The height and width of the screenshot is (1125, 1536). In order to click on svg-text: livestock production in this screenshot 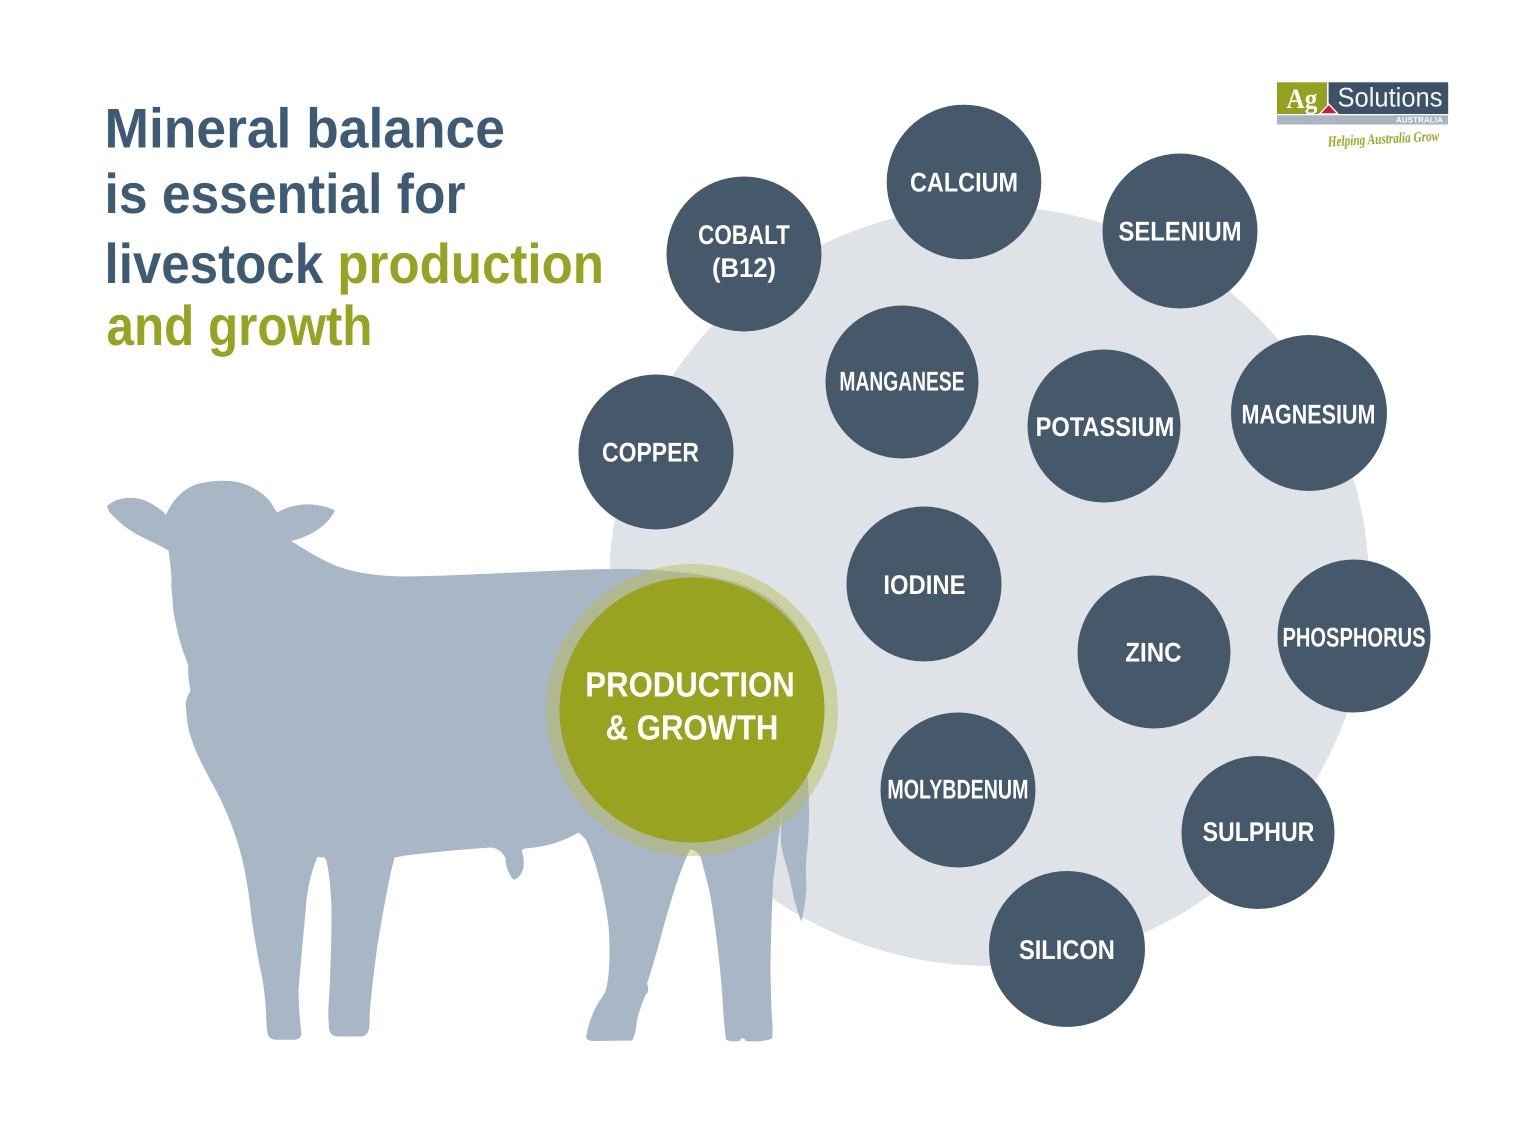, I will do `click(354, 263)`.